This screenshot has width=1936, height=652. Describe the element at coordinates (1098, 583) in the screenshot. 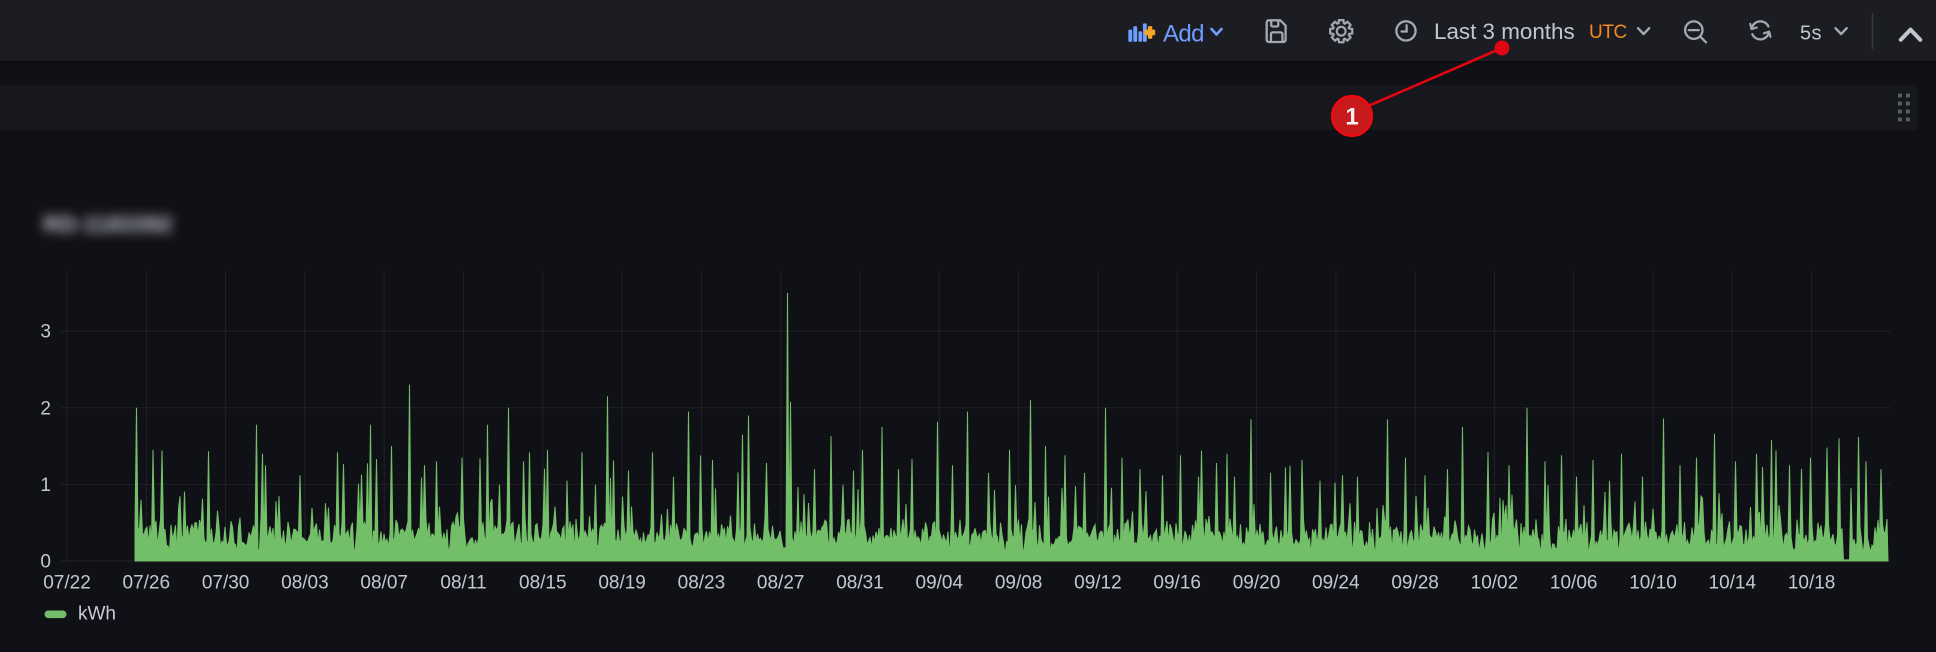

I see `svg-text: 09/12` at that location.